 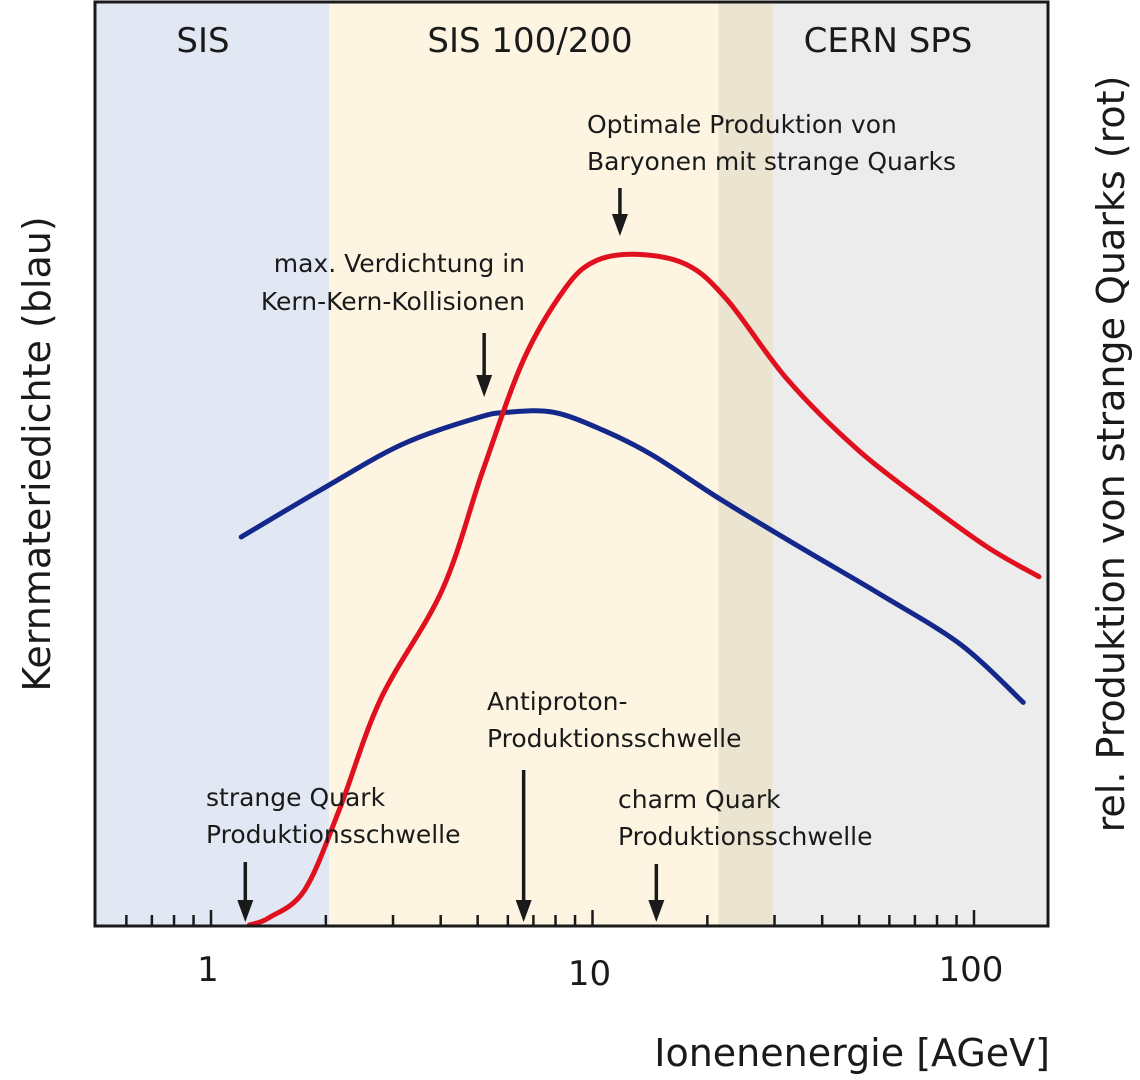 What do you see at coordinates (37, 453) in the screenshot?
I see `y-axis-title-left: Kernmateriedichte (blau)` at bounding box center [37, 453].